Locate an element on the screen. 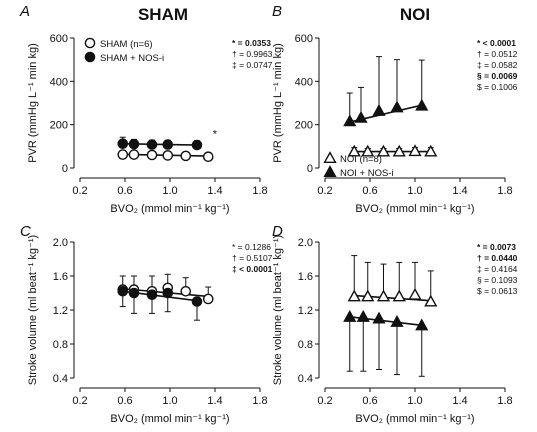  title-sham: SHAM is located at coordinates (163, 14).